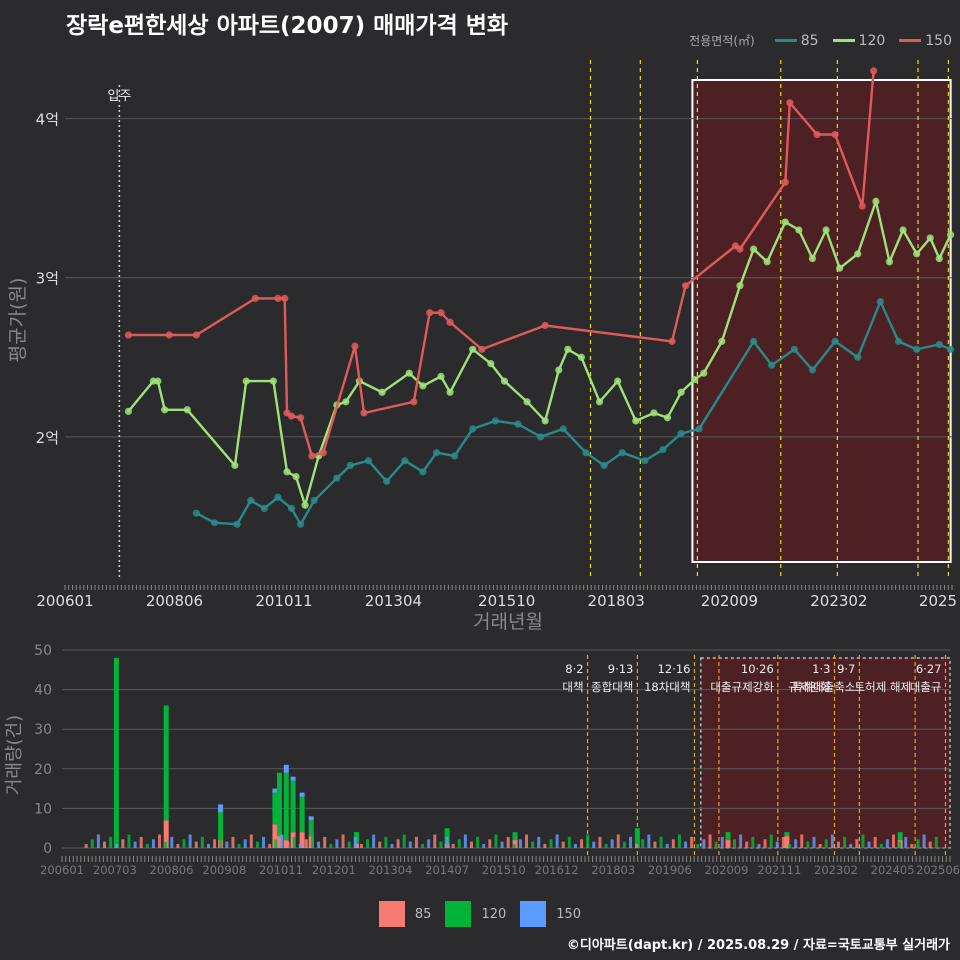 This screenshot has width=960, height=960. What do you see at coordinates (727, 870) in the screenshot?
I see `bar-x-tick-label: 202009` at bounding box center [727, 870].